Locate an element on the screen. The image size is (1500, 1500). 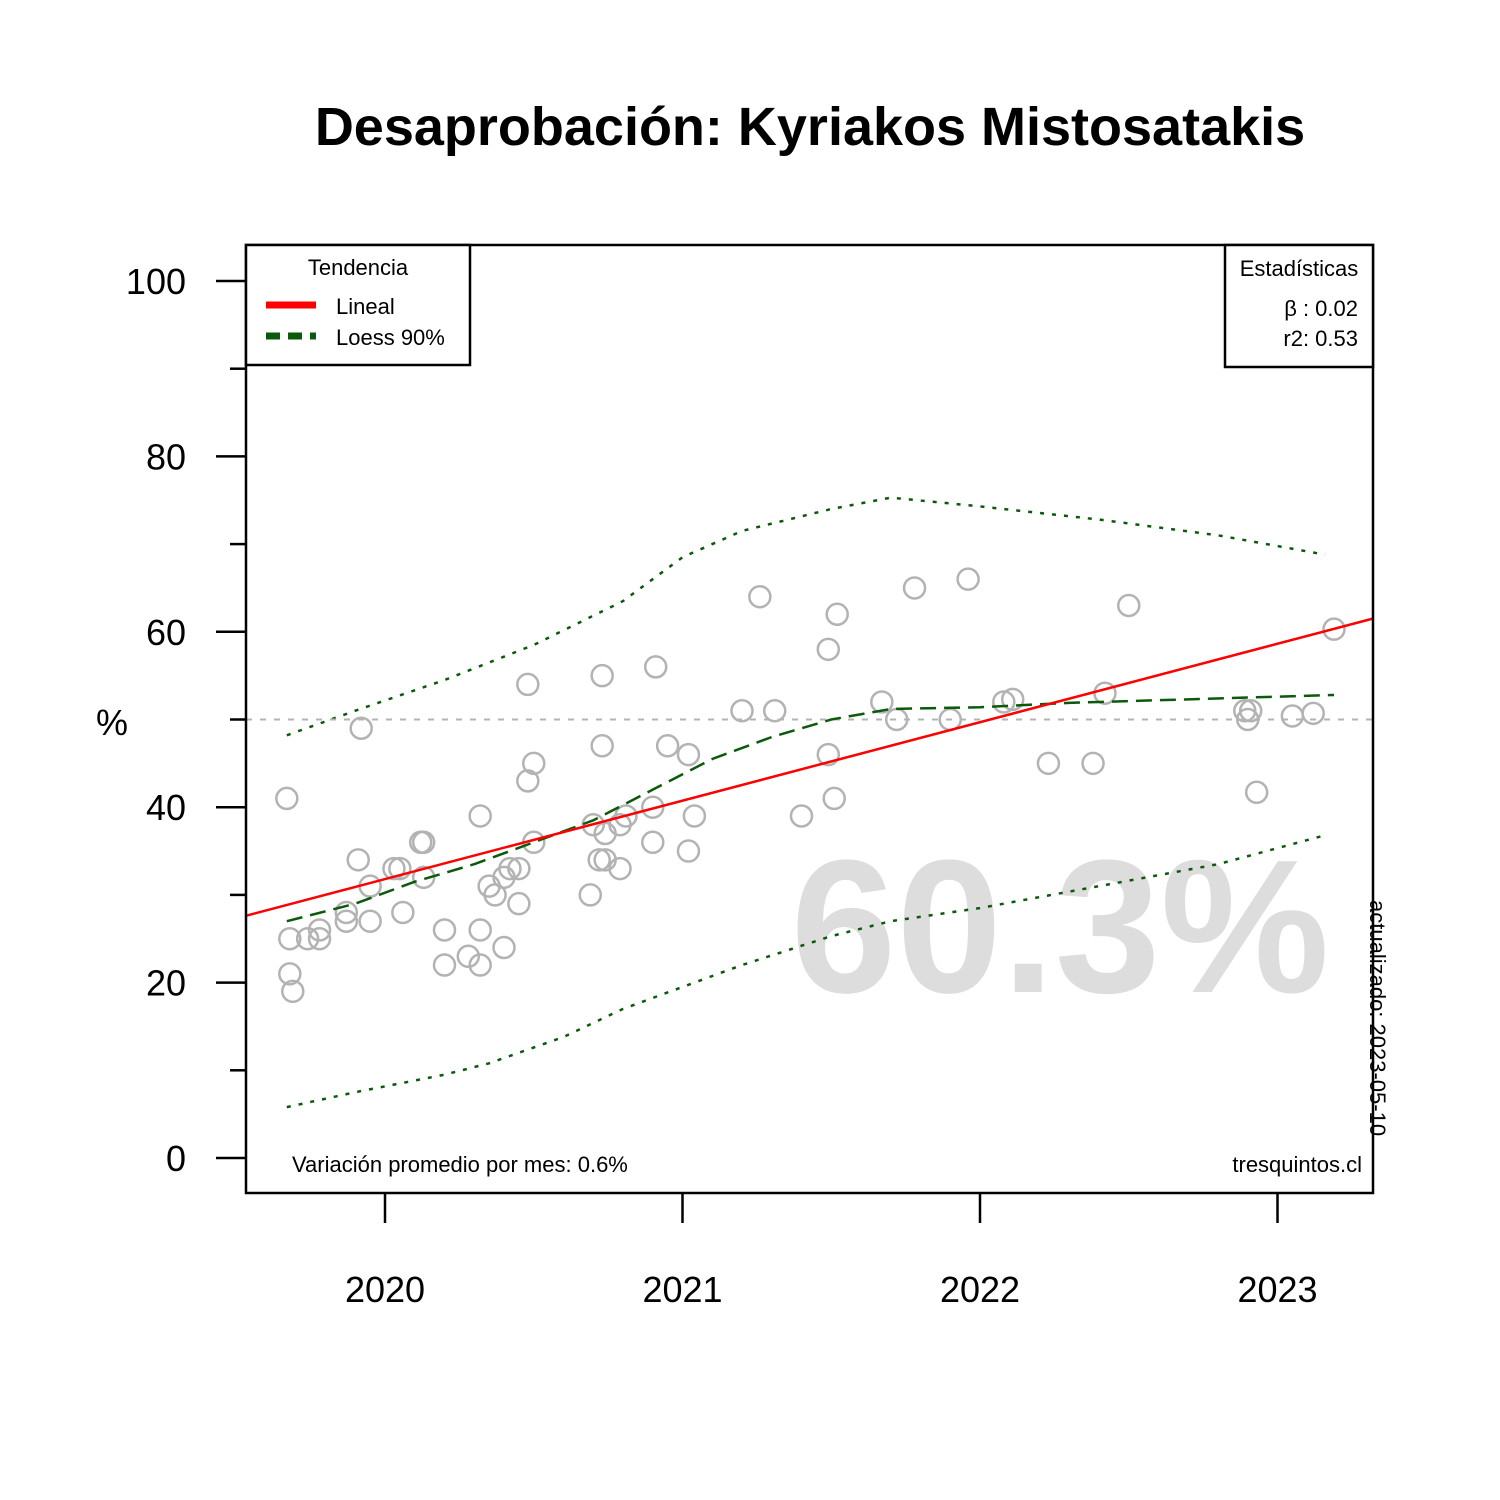
y-axis: 0 20 40 60 80 100 is located at coordinates (186, 720).